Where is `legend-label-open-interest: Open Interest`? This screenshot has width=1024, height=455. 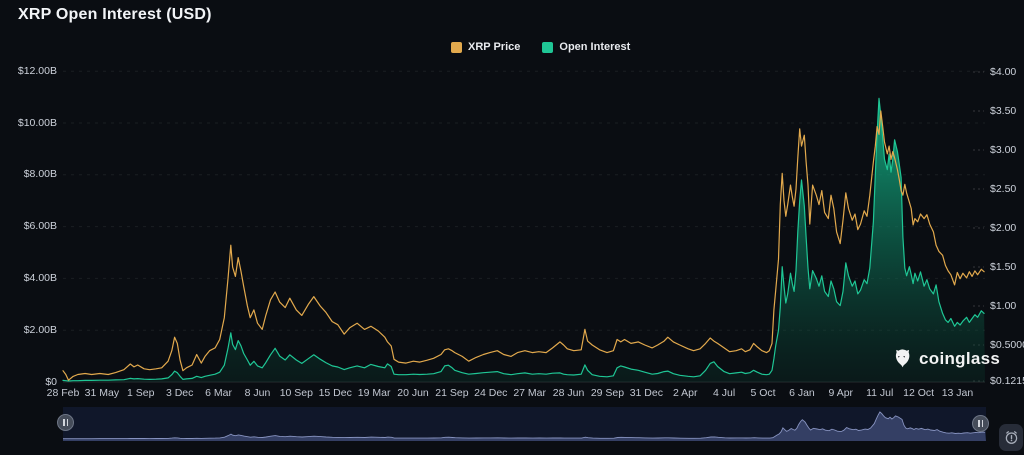
legend-label-open-interest: Open Interest is located at coordinates (595, 47).